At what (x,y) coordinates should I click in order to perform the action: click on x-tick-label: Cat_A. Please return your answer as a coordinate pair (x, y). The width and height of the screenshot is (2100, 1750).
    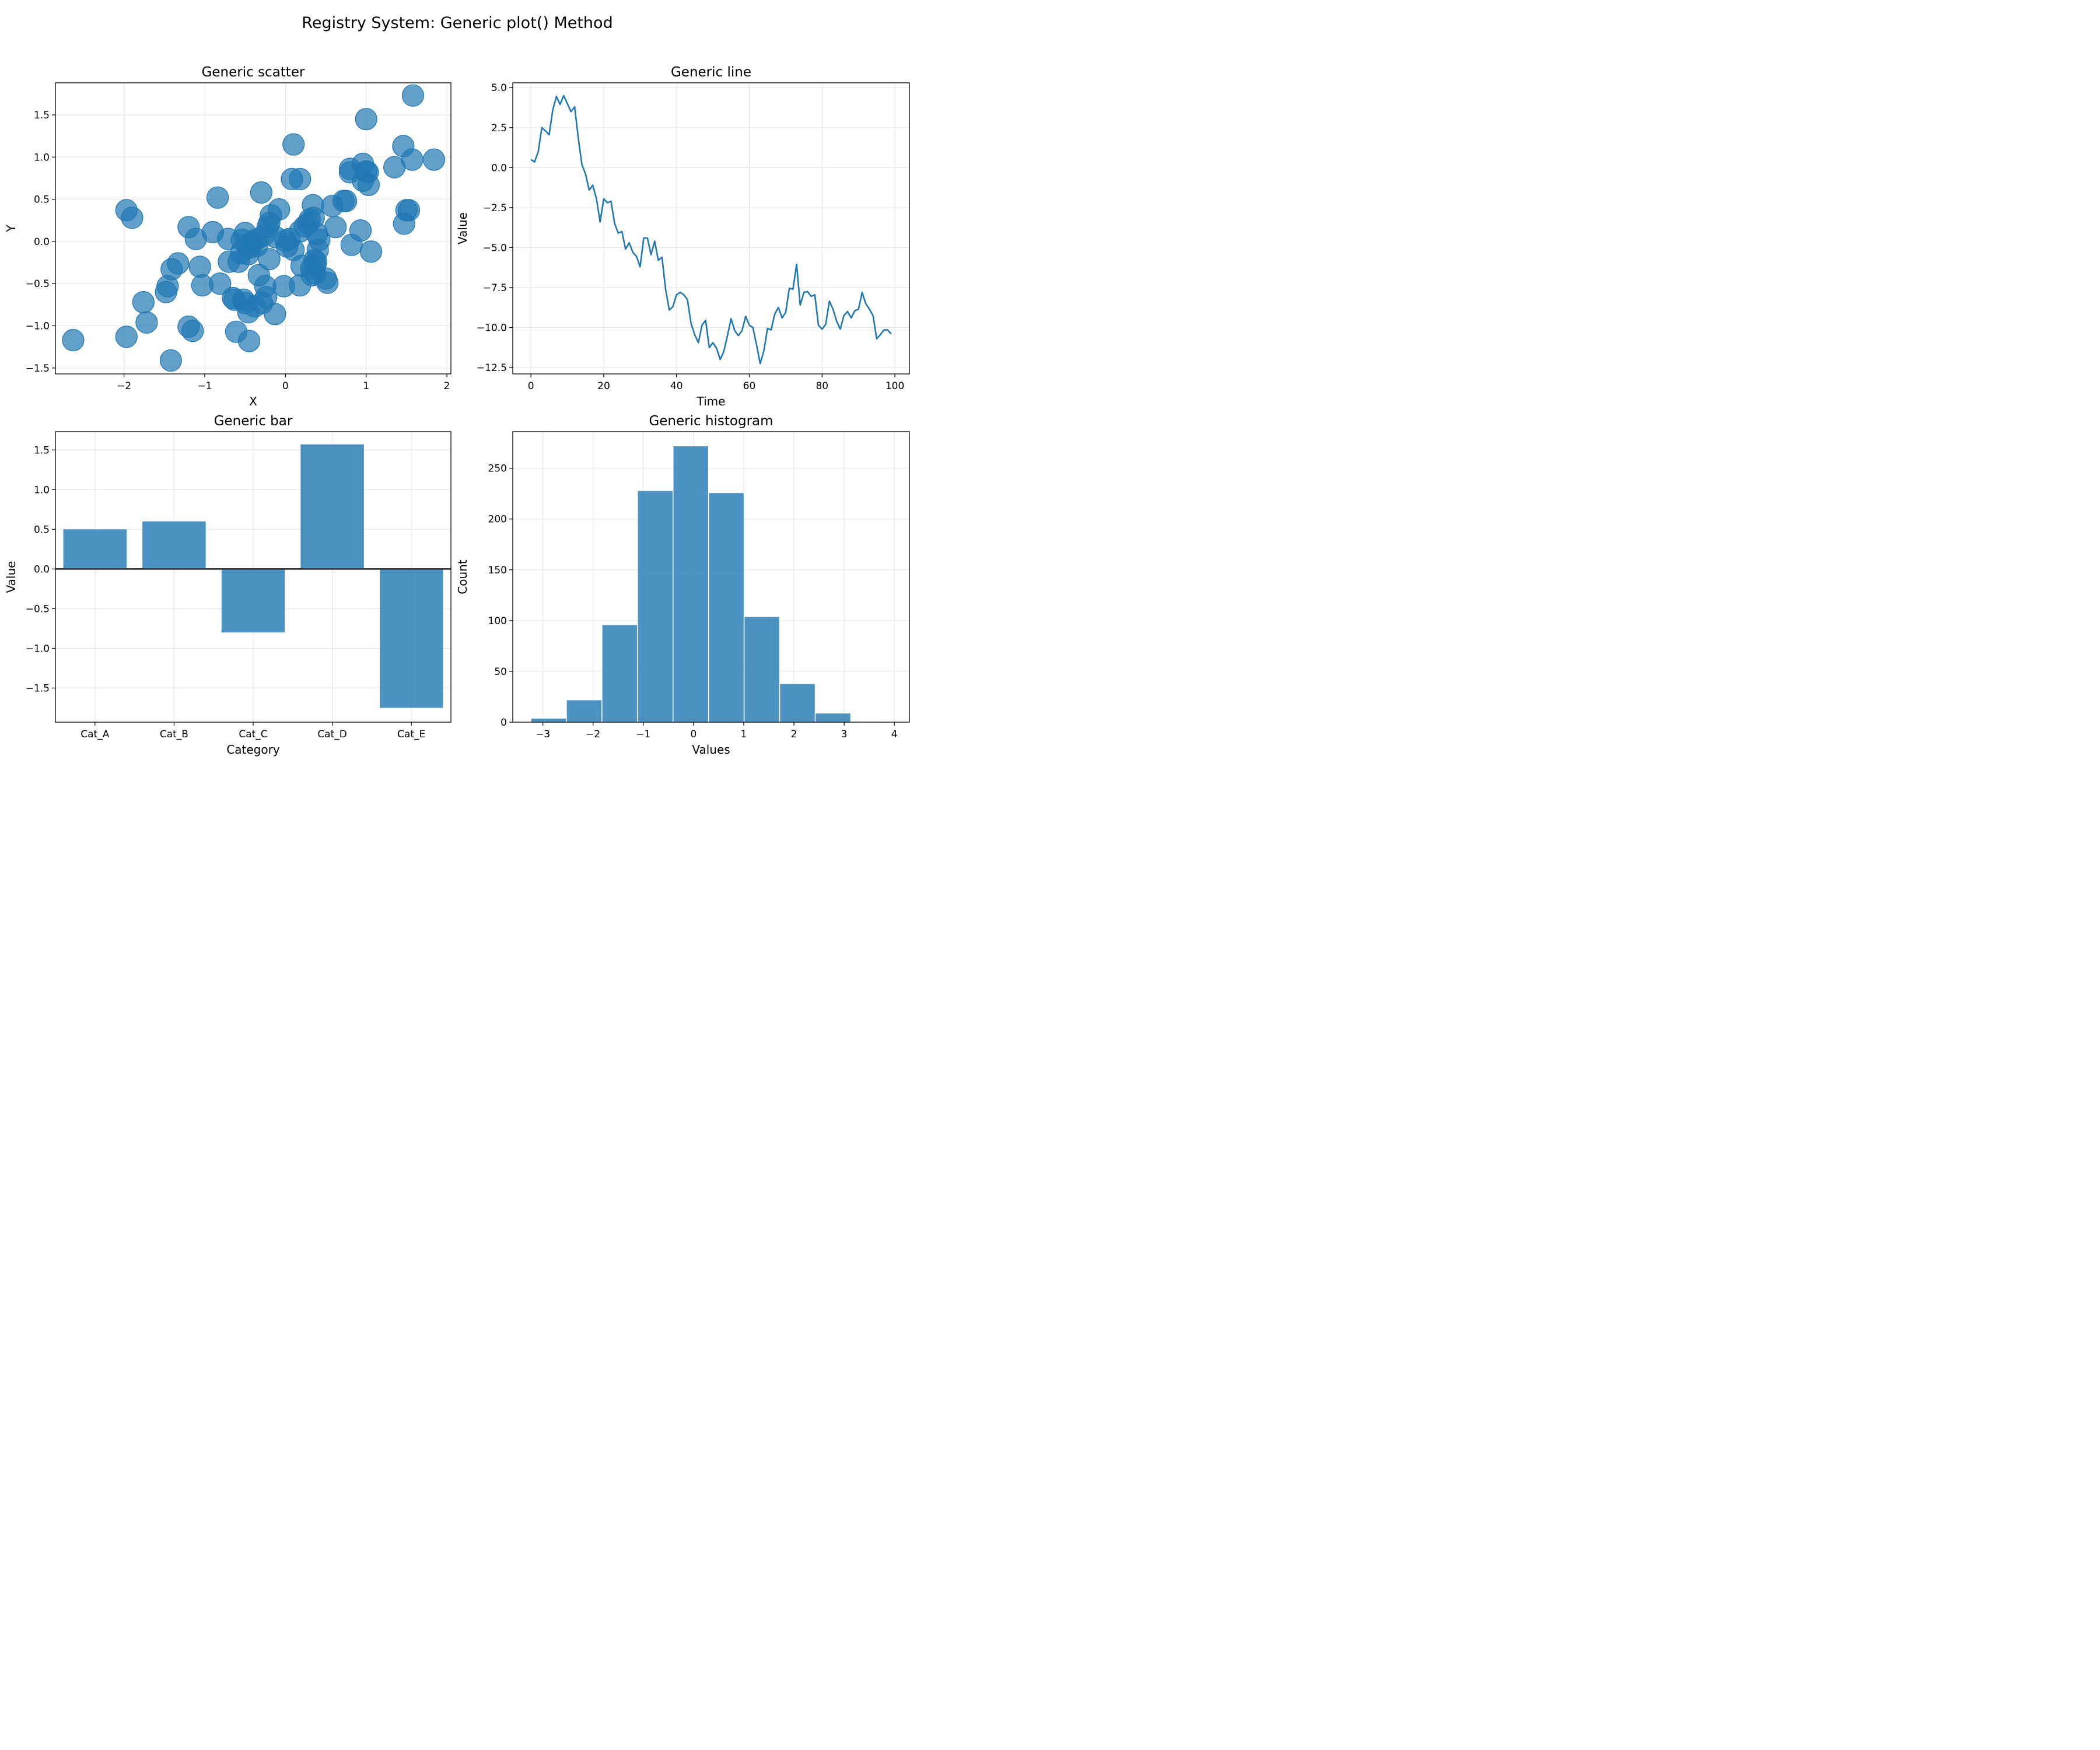
    Looking at the image, I should click on (94, 734).